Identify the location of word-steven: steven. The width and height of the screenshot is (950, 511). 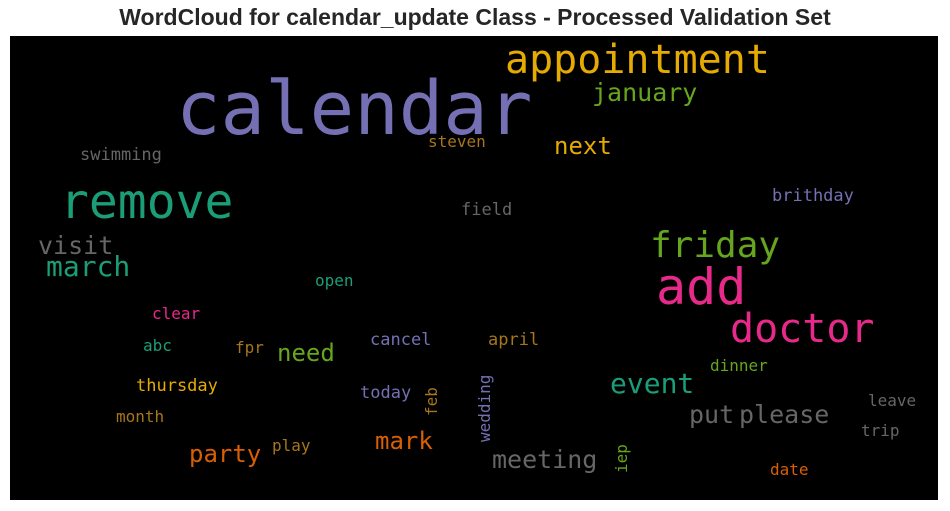
(457, 141).